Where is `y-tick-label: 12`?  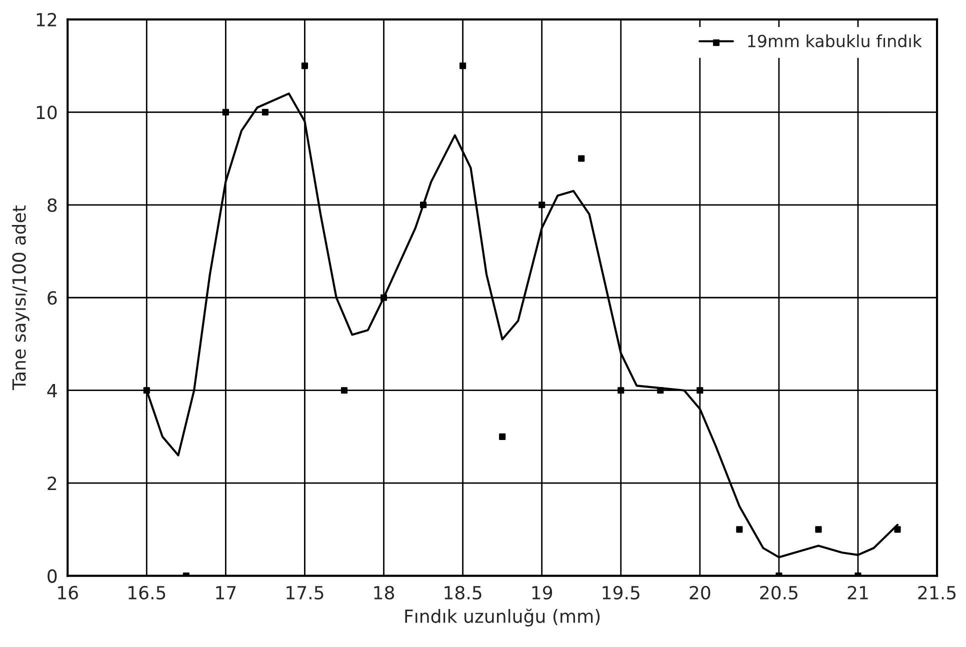 y-tick-label: 12 is located at coordinates (46, 19).